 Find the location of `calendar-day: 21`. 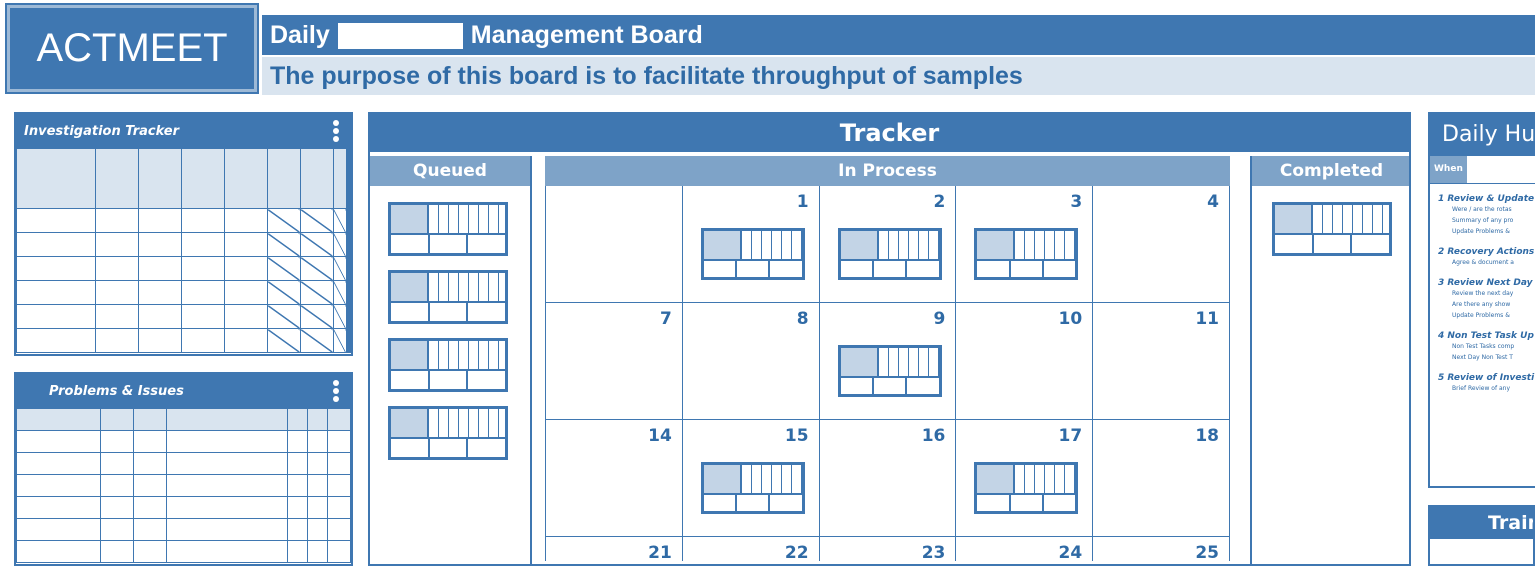

calendar-day: 21 is located at coordinates (614, 550).